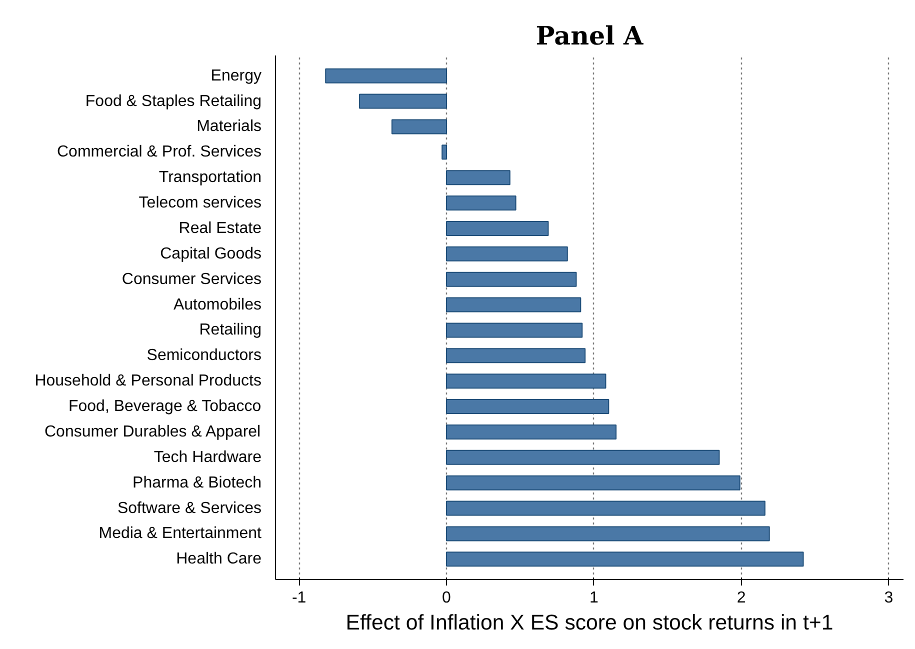 The image size is (915, 649). What do you see at coordinates (217, 305) in the screenshot?
I see `y-tick-label: Automobiles` at bounding box center [217, 305].